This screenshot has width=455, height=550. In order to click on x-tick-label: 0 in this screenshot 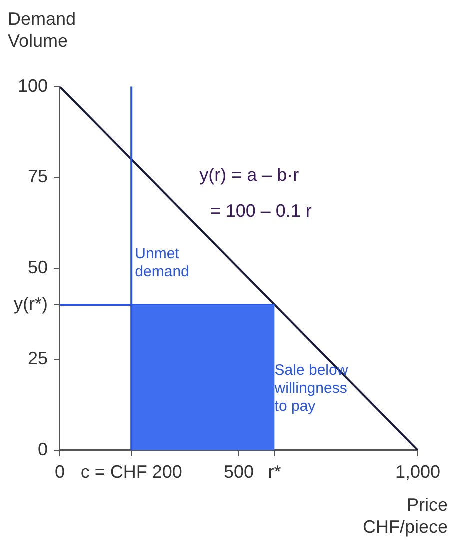, I will do `click(59, 472)`.